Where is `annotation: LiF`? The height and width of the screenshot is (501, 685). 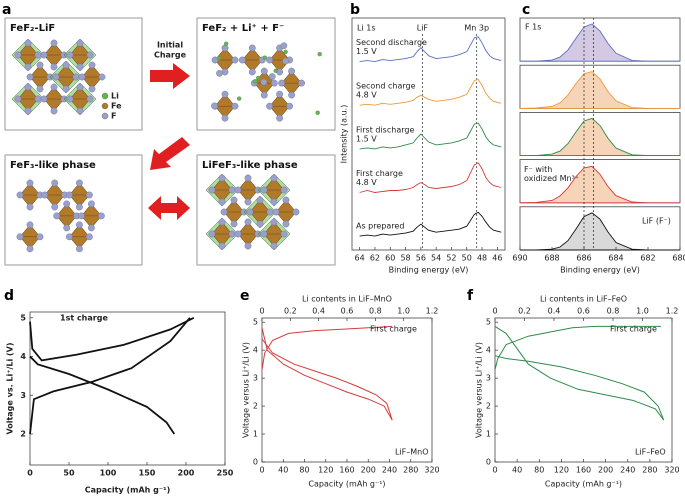 annotation: LiF is located at coordinates (423, 28).